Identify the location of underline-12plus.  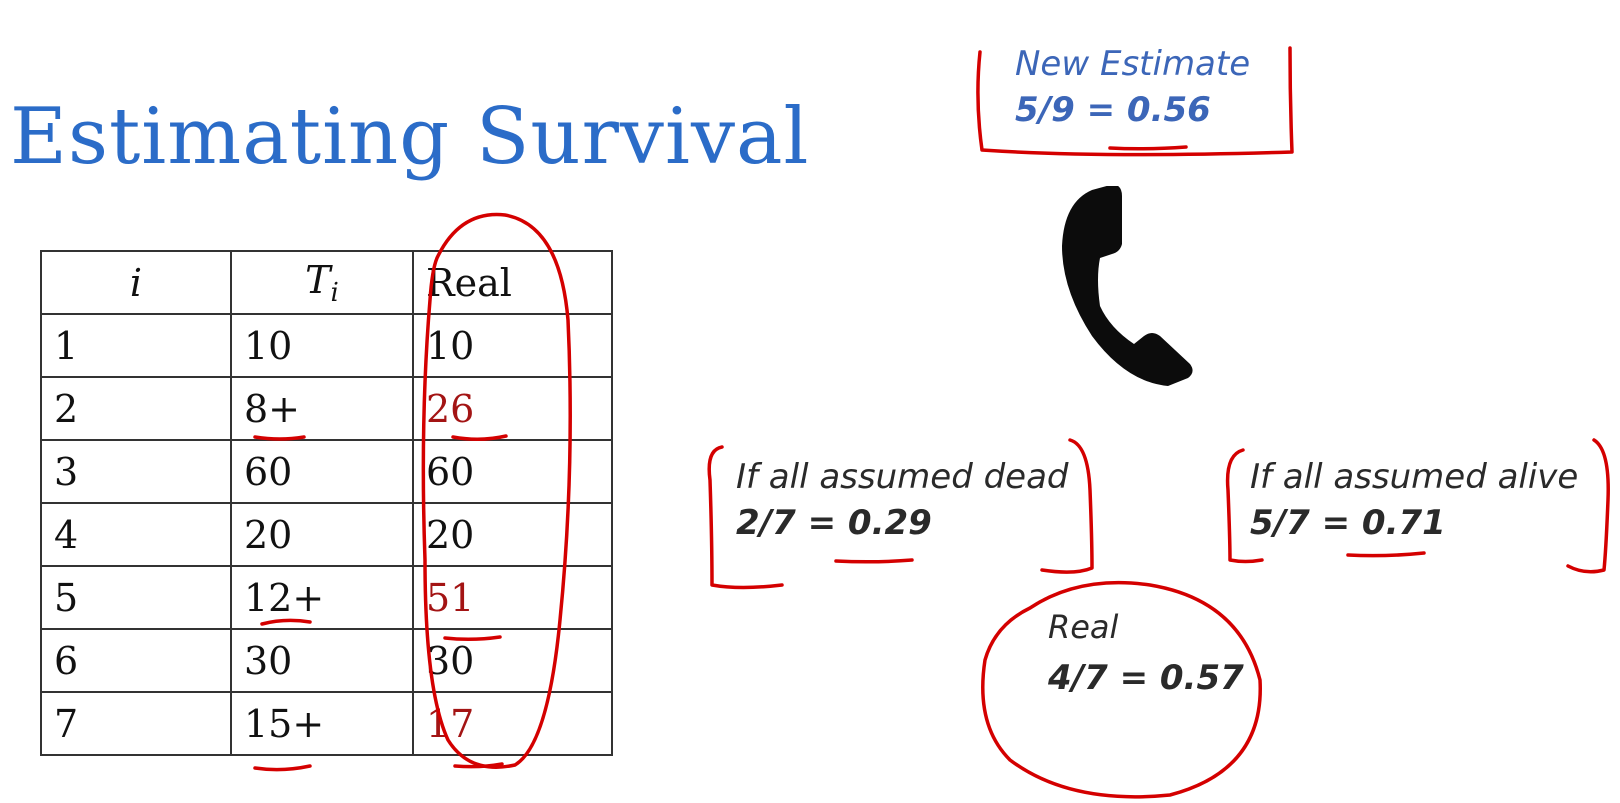
(286, 622).